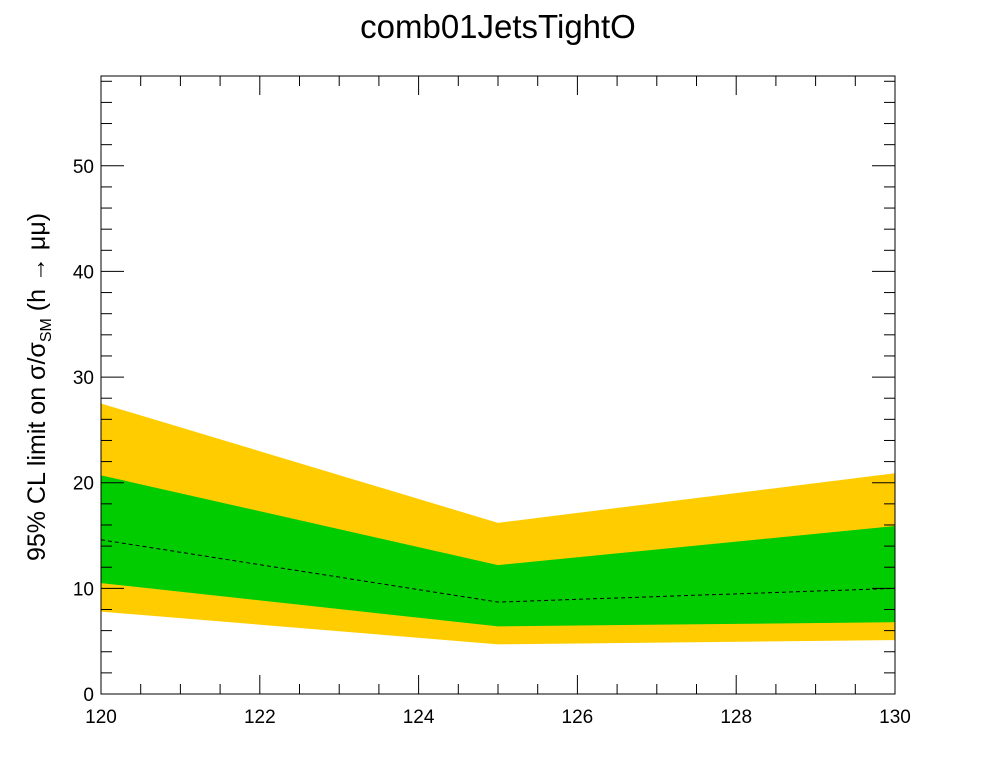  I want to click on x-tick-label: 124, so click(419, 717).